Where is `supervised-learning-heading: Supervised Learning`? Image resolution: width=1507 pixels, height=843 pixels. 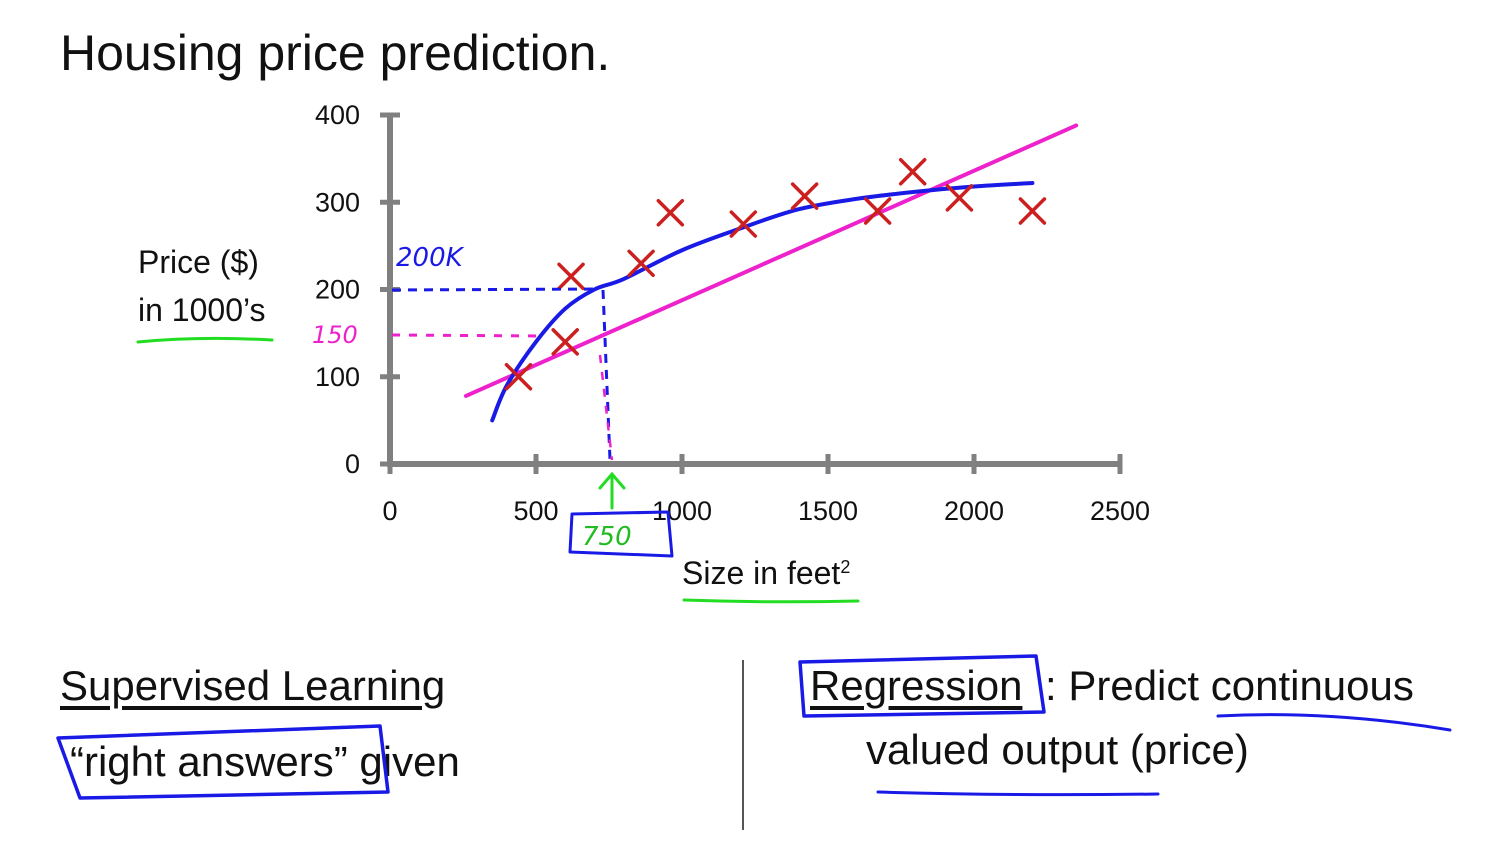 supervised-learning-heading: Supervised Learning is located at coordinates (253, 685).